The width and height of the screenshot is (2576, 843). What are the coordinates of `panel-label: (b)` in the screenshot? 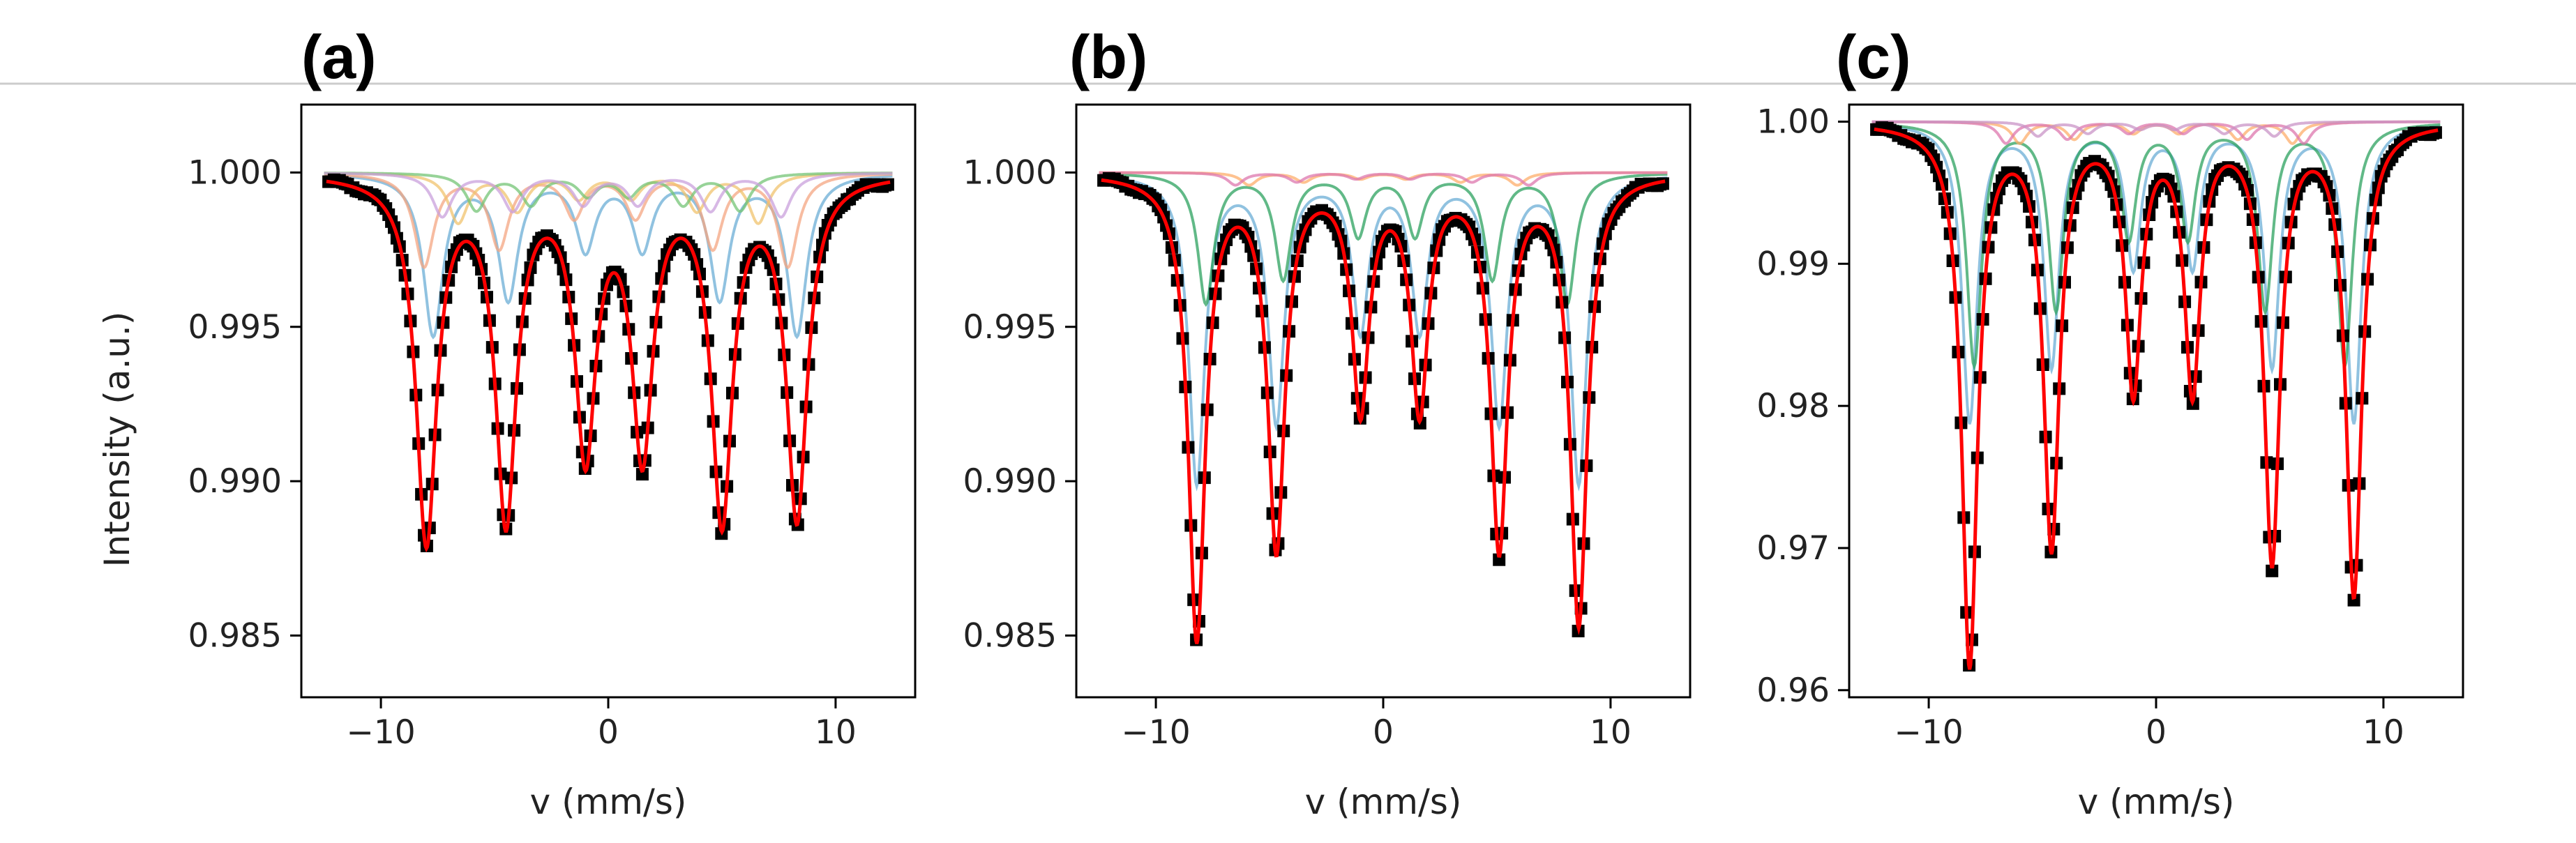 It's located at (1108, 56).